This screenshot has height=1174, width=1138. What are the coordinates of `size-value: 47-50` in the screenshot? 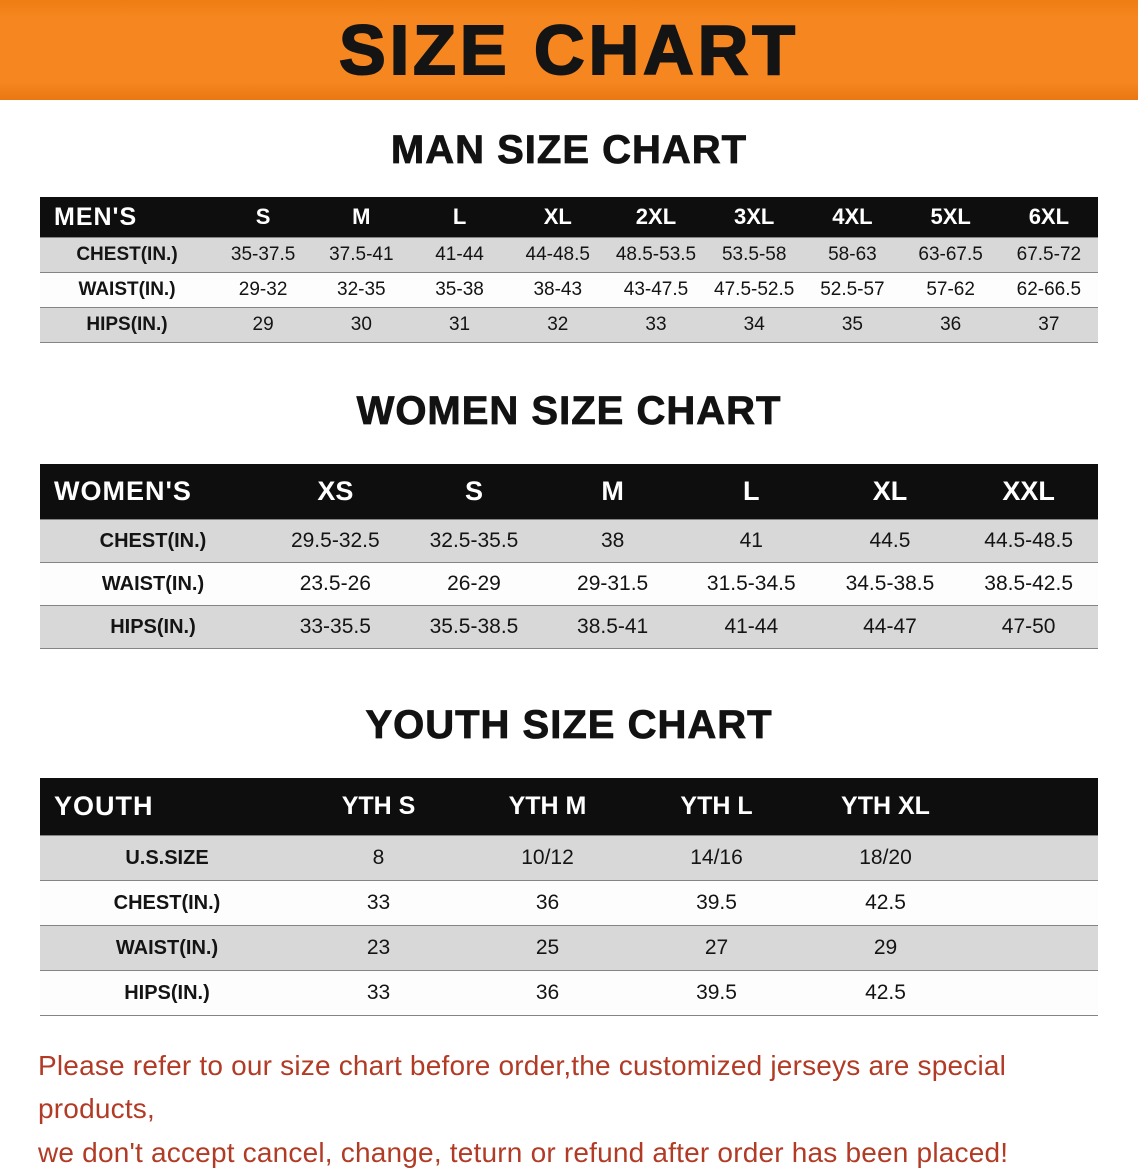 It's located at (1028, 627).